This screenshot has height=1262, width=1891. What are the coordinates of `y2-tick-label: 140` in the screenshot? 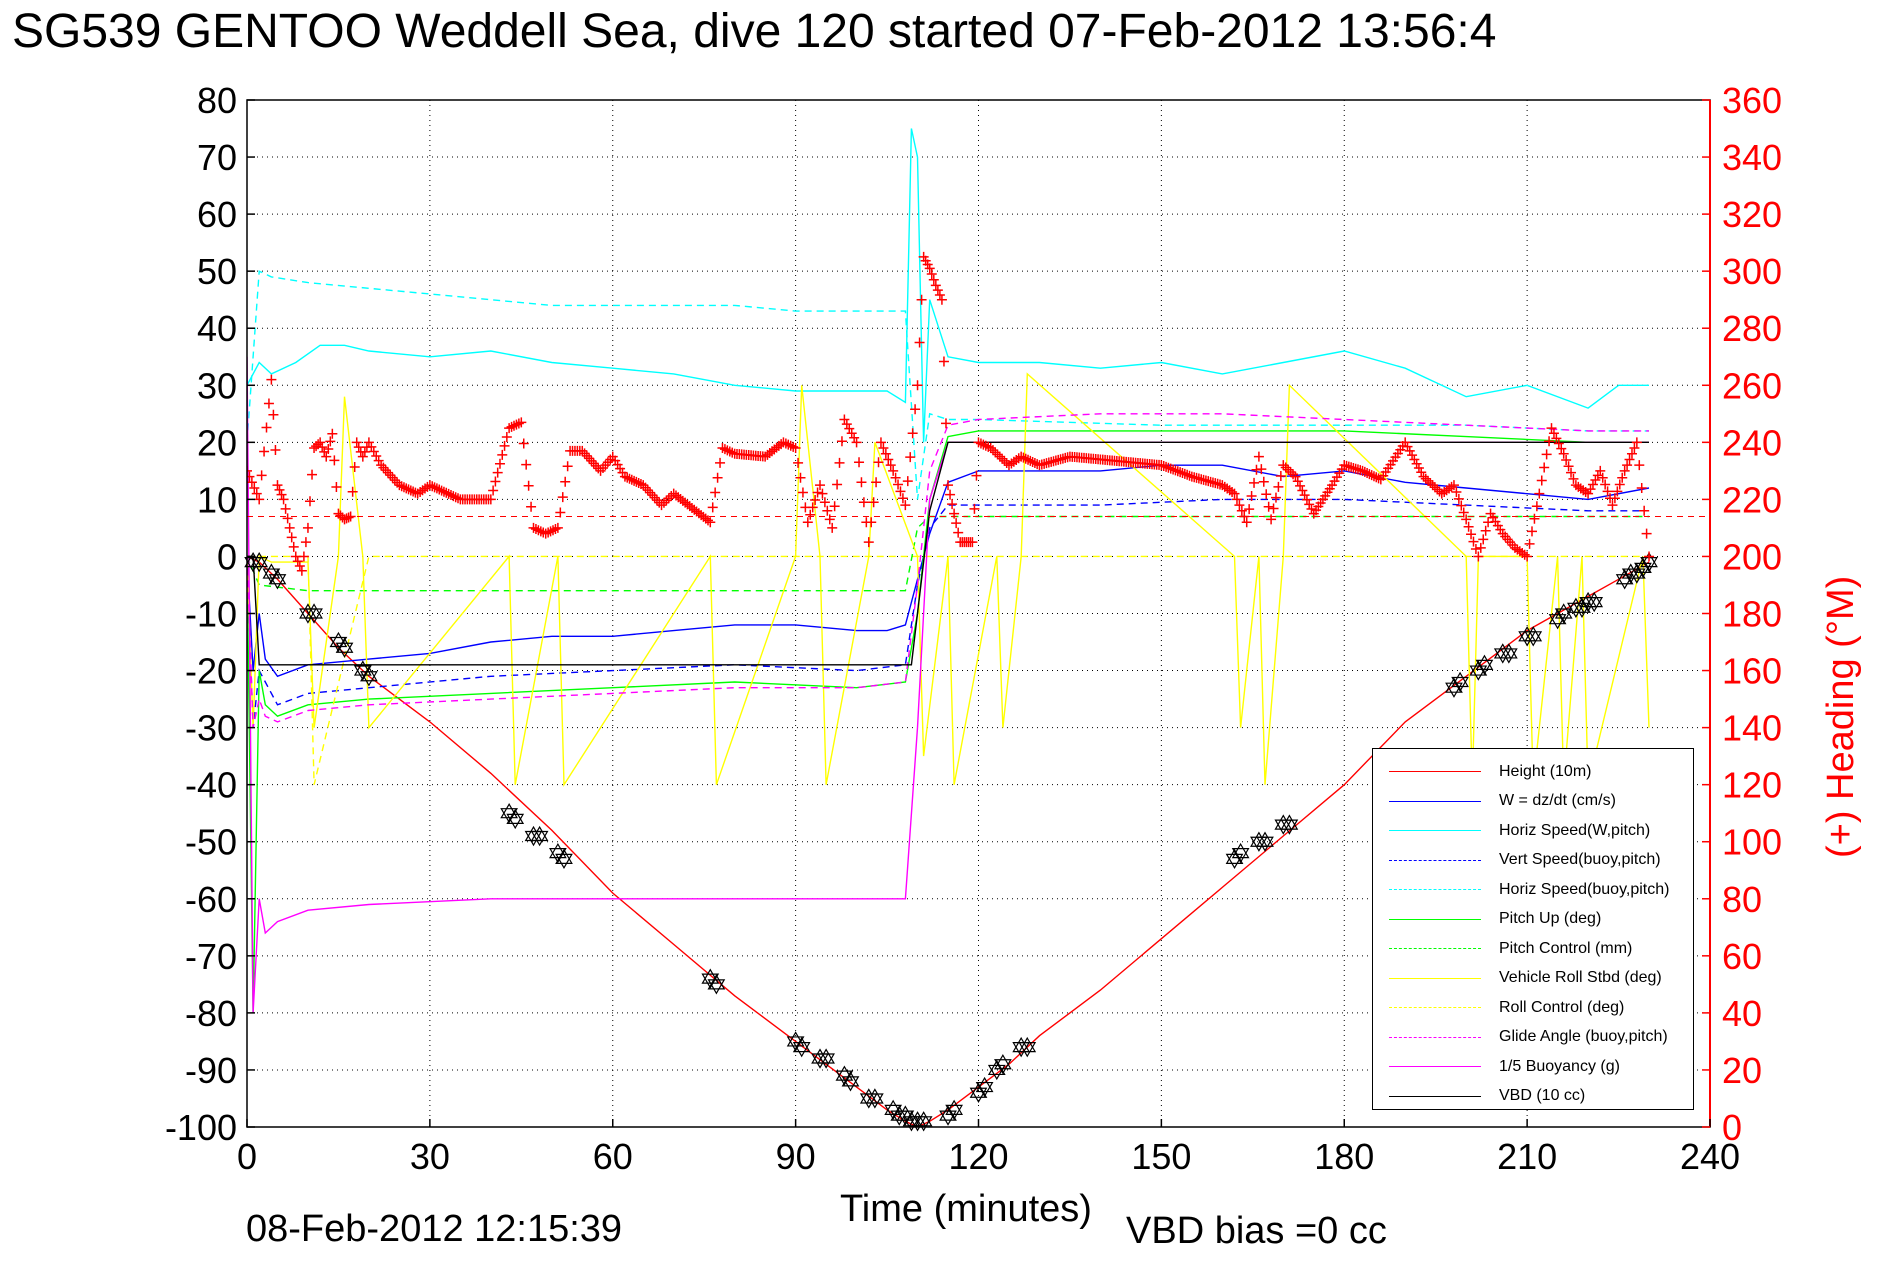 It's located at (1752, 728).